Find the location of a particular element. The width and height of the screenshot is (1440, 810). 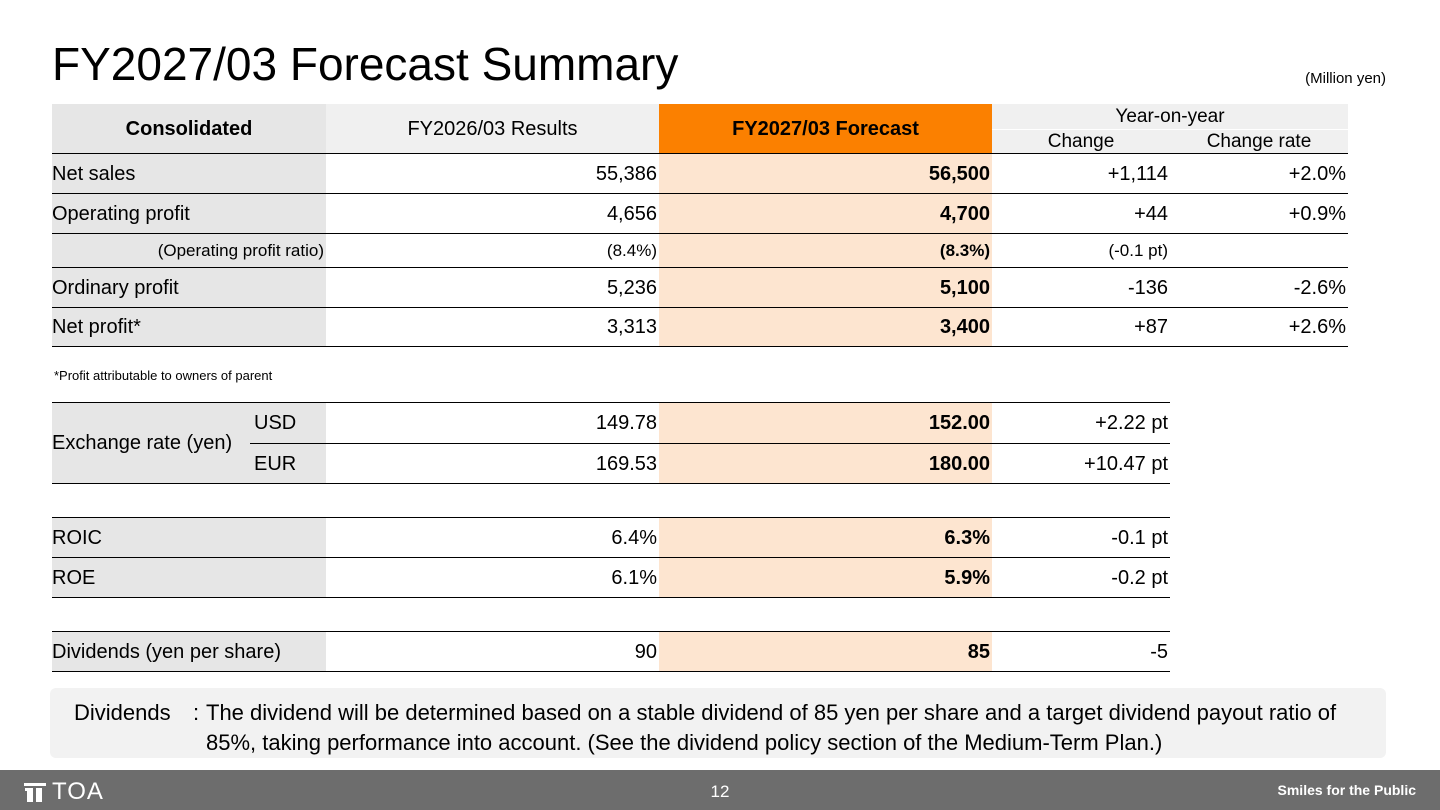

currency-usd: USD is located at coordinates (275, 423).